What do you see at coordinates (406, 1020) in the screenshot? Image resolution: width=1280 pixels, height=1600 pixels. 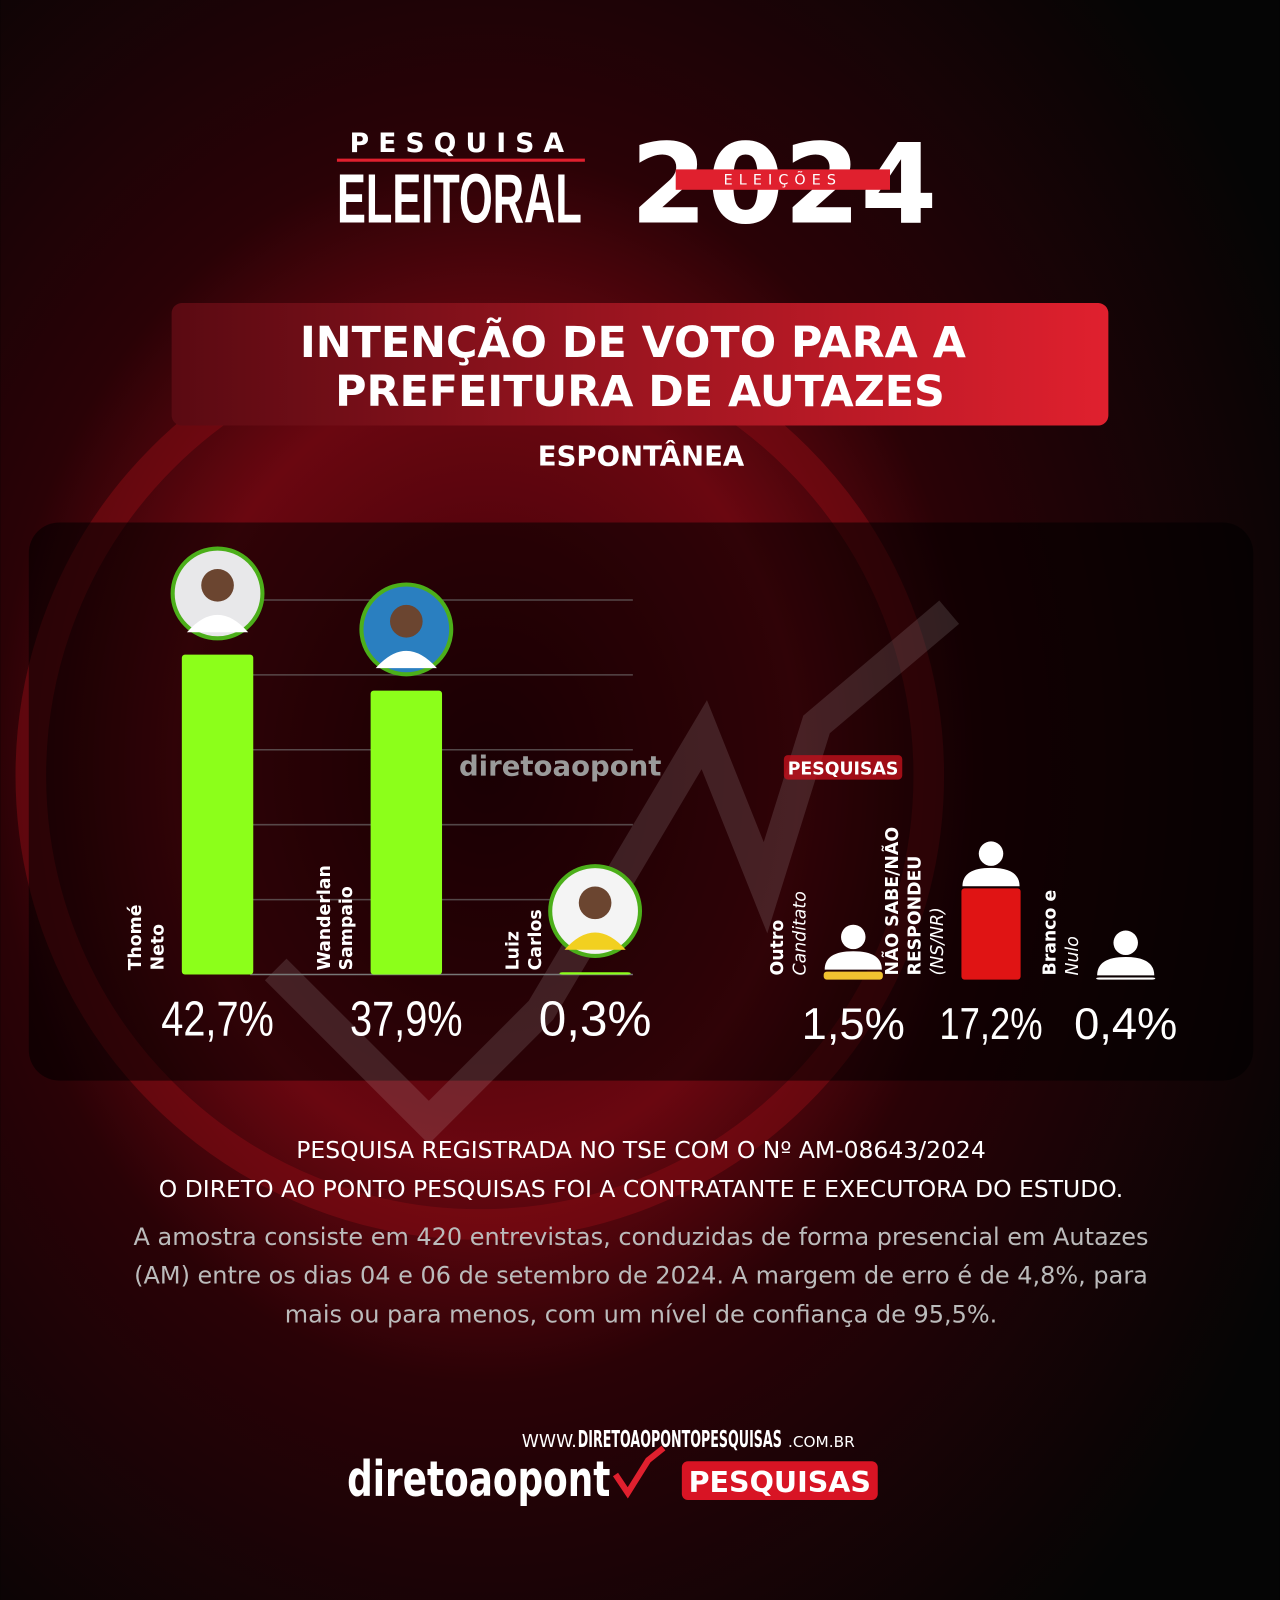 I see `value-label: 37,9%` at bounding box center [406, 1020].